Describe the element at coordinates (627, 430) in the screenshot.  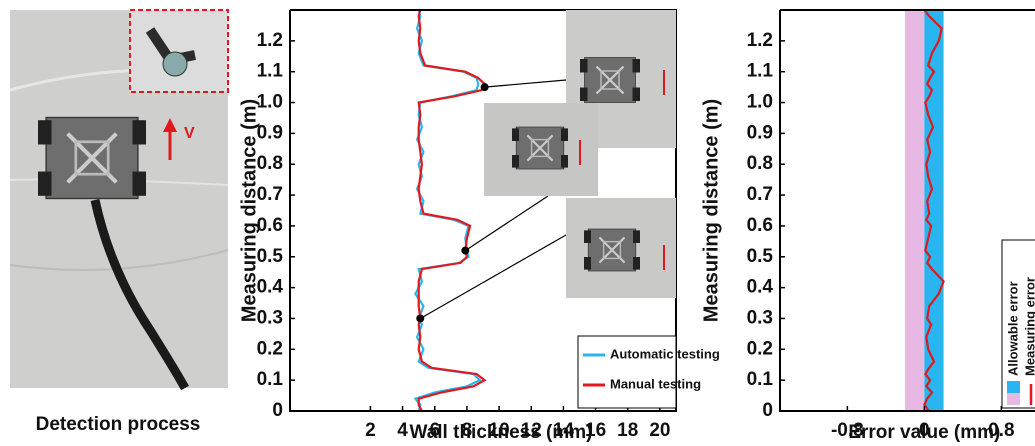
I see `x-tick-label: 18` at that location.